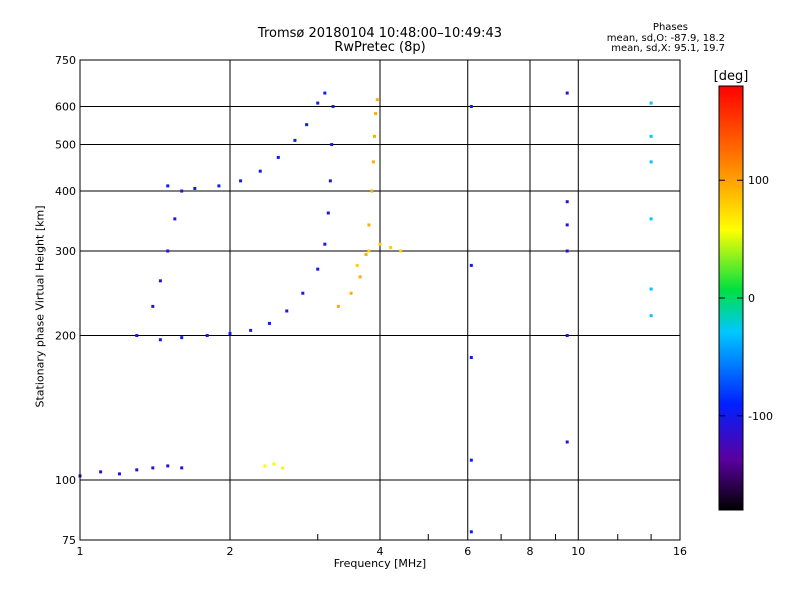 The image size is (800, 600). I want to click on x-tick-label: 6, so click(467, 551).